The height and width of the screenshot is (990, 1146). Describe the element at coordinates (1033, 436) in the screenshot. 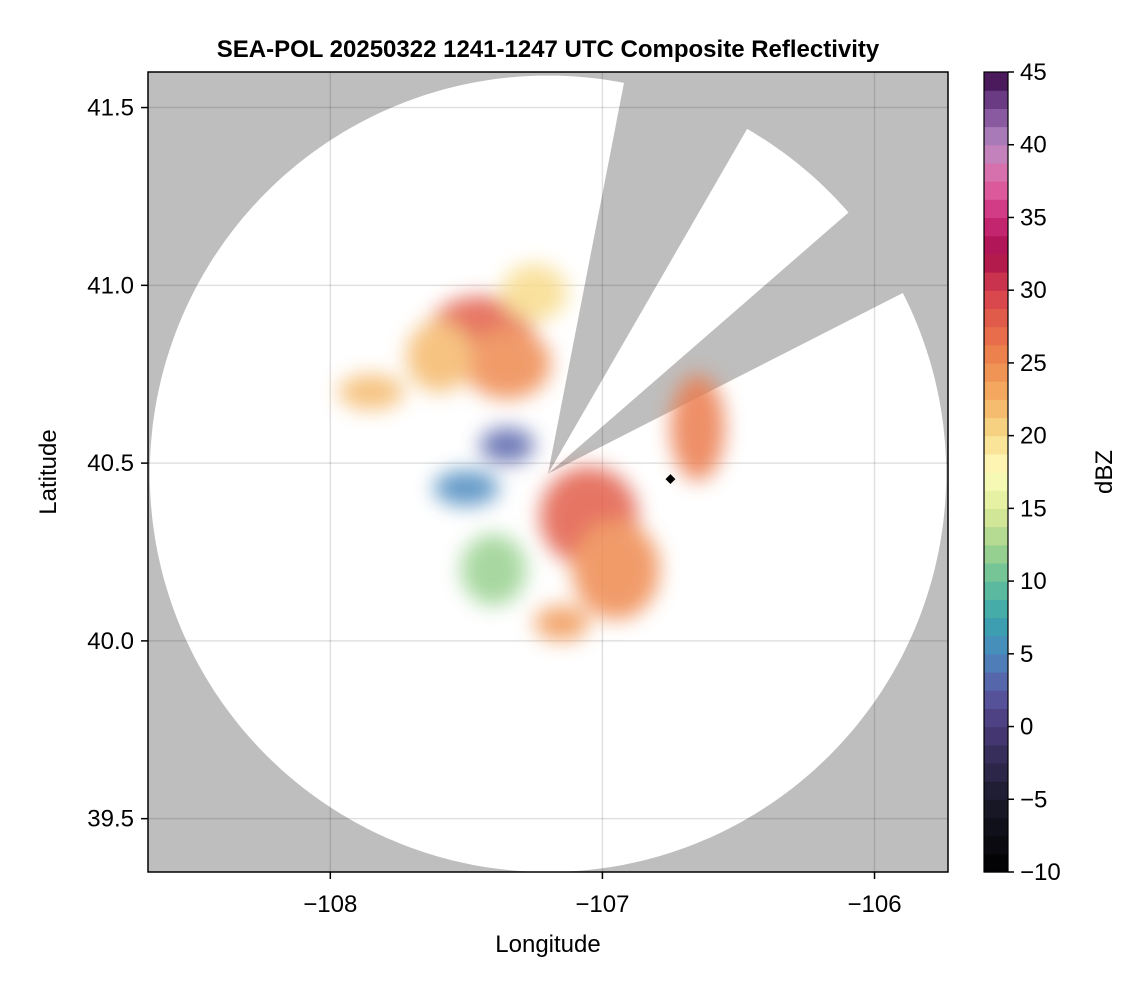

I see `colorbar-tick-label: 20` at that location.